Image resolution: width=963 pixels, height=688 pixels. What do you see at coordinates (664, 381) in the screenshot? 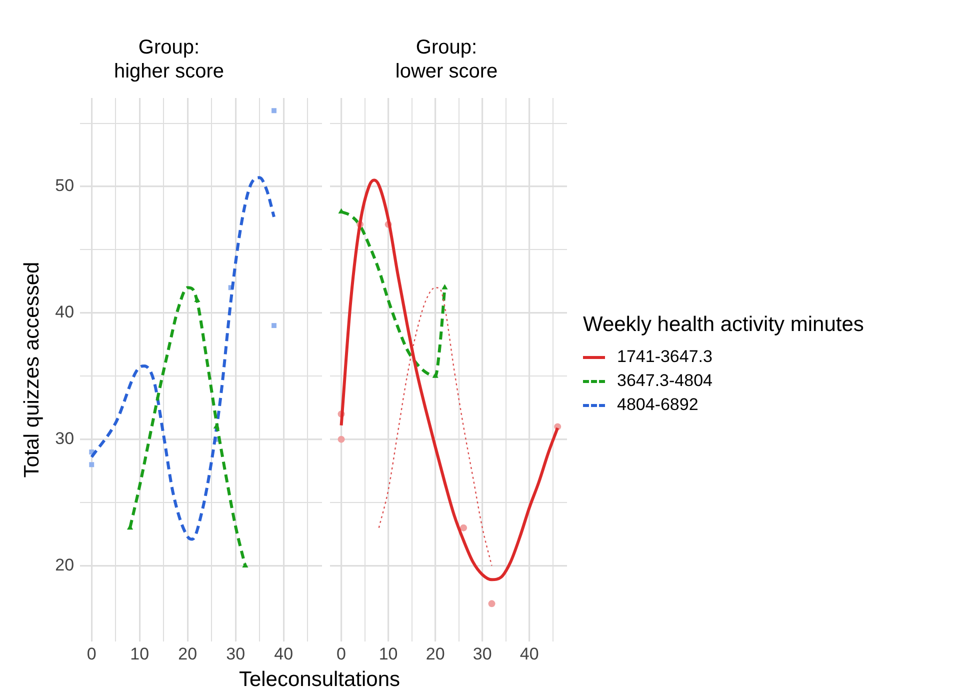
I see `legend-label: 3647.3-4804` at bounding box center [664, 381].